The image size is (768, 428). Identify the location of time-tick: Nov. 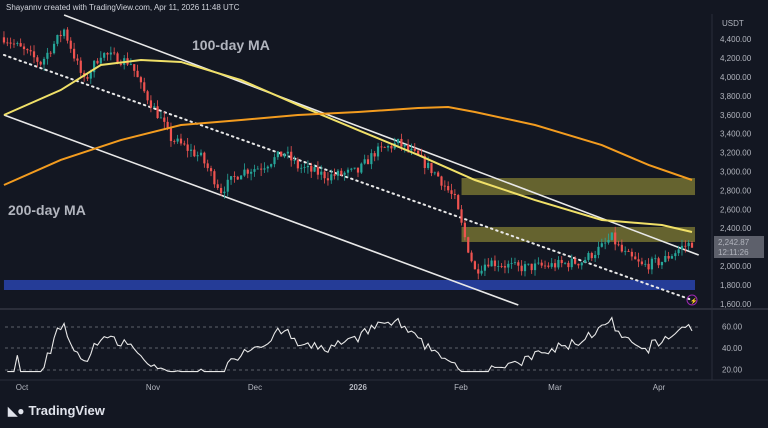
(153, 387).